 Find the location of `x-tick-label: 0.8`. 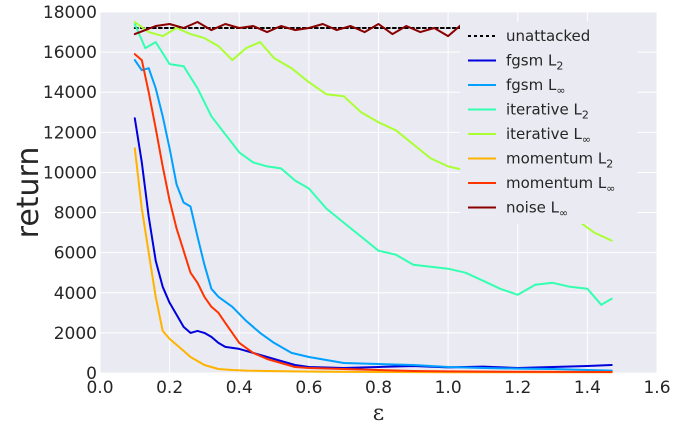

x-tick-label: 0.8 is located at coordinates (378, 388).